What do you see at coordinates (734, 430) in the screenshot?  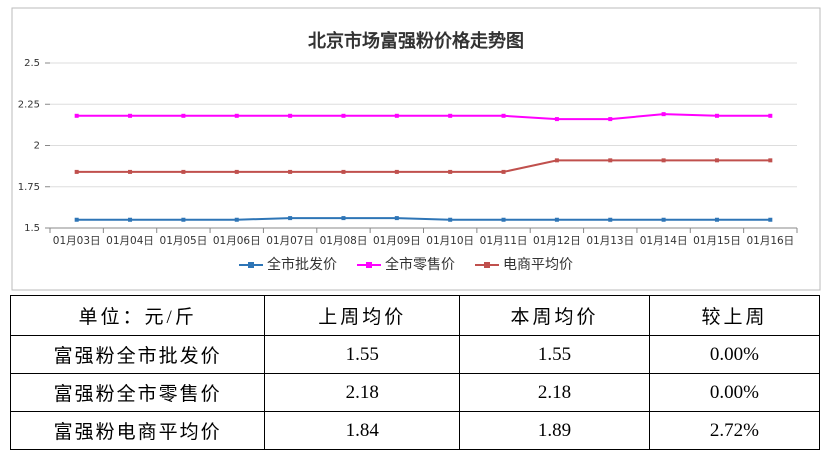 I see `table-cell: 2.72%` at bounding box center [734, 430].